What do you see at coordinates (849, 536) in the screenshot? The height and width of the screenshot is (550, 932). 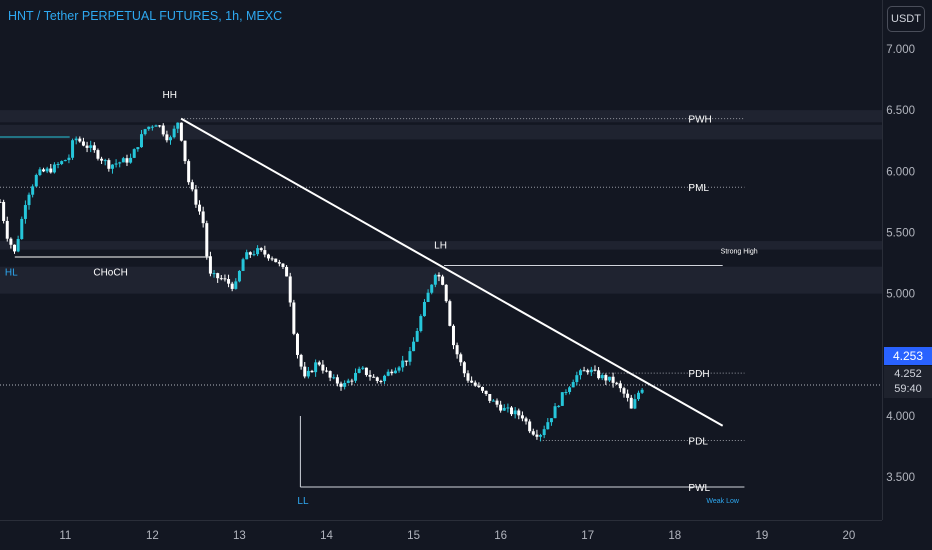 I see `x-tick-label-9: 20` at bounding box center [849, 536].